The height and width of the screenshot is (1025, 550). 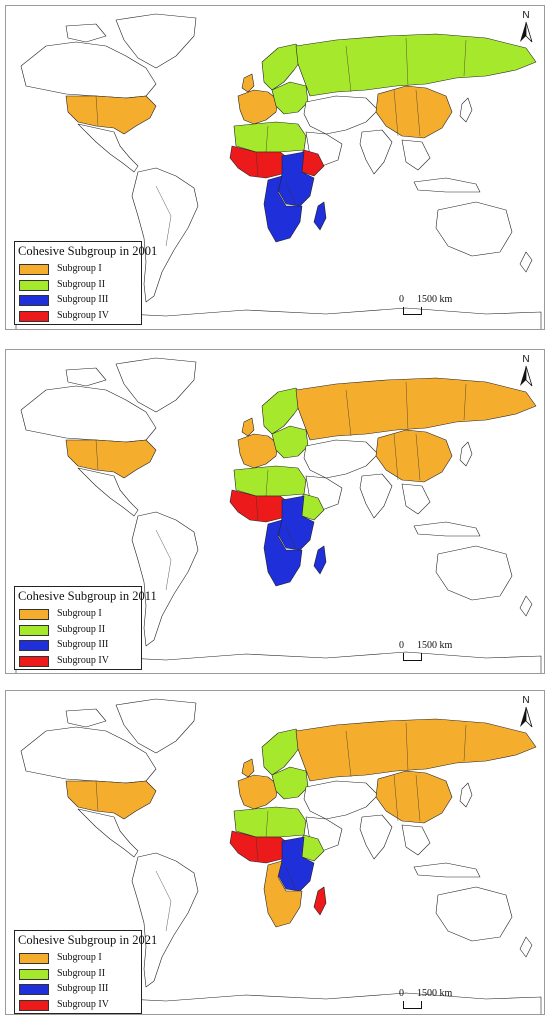 What do you see at coordinates (88, 251) in the screenshot?
I see `legend-title: Cohesive Subgroup in 2001` at bounding box center [88, 251].